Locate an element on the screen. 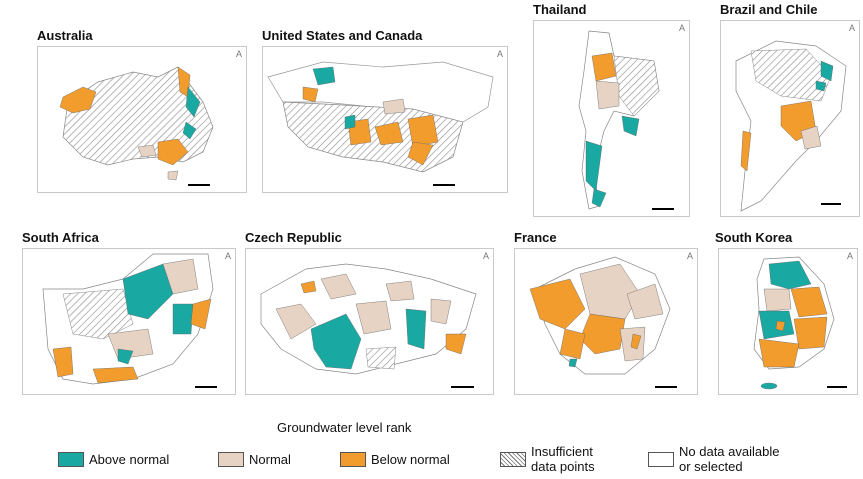  legend-label: Insufficient data points is located at coordinates (563, 459).